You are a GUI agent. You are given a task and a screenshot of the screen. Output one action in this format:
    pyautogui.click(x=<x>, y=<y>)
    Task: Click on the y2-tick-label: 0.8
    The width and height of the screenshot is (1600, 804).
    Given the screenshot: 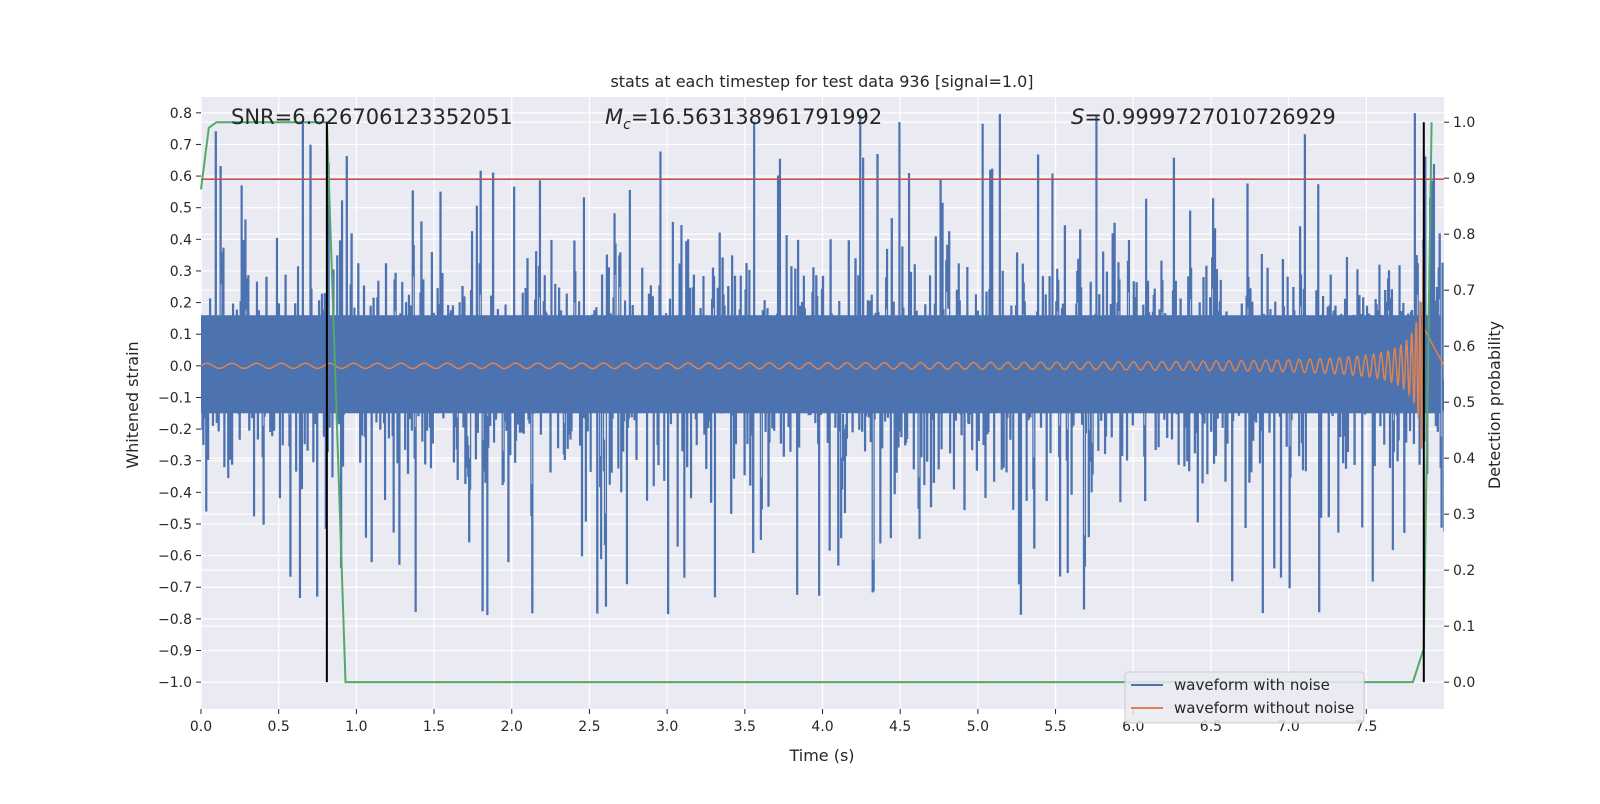 What is the action you would take?
    pyautogui.click(x=1464, y=235)
    